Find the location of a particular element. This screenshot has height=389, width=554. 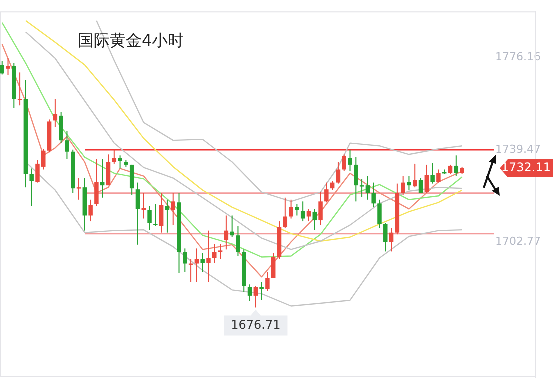

y-tick-label: 1739.47 is located at coordinates (518, 149).